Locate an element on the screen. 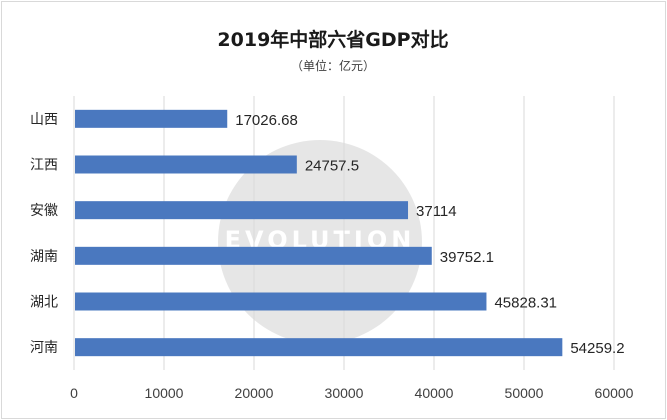 The image size is (667, 420). x-tick-label: 60000 is located at coordinates (614, 393).